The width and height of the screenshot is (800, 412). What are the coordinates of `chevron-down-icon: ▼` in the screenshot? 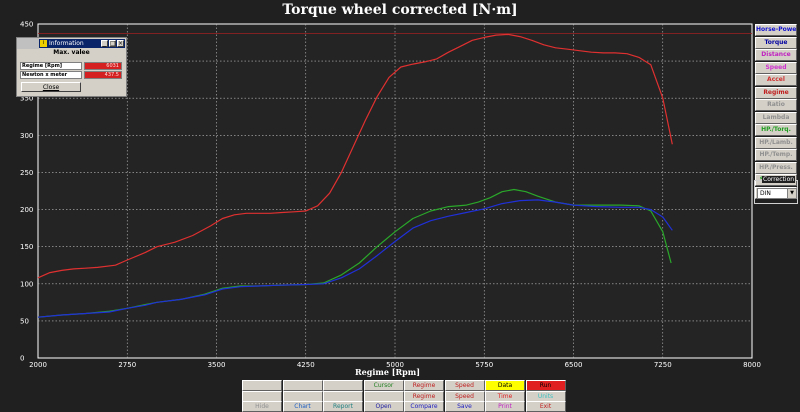 It's located at (791, 193).